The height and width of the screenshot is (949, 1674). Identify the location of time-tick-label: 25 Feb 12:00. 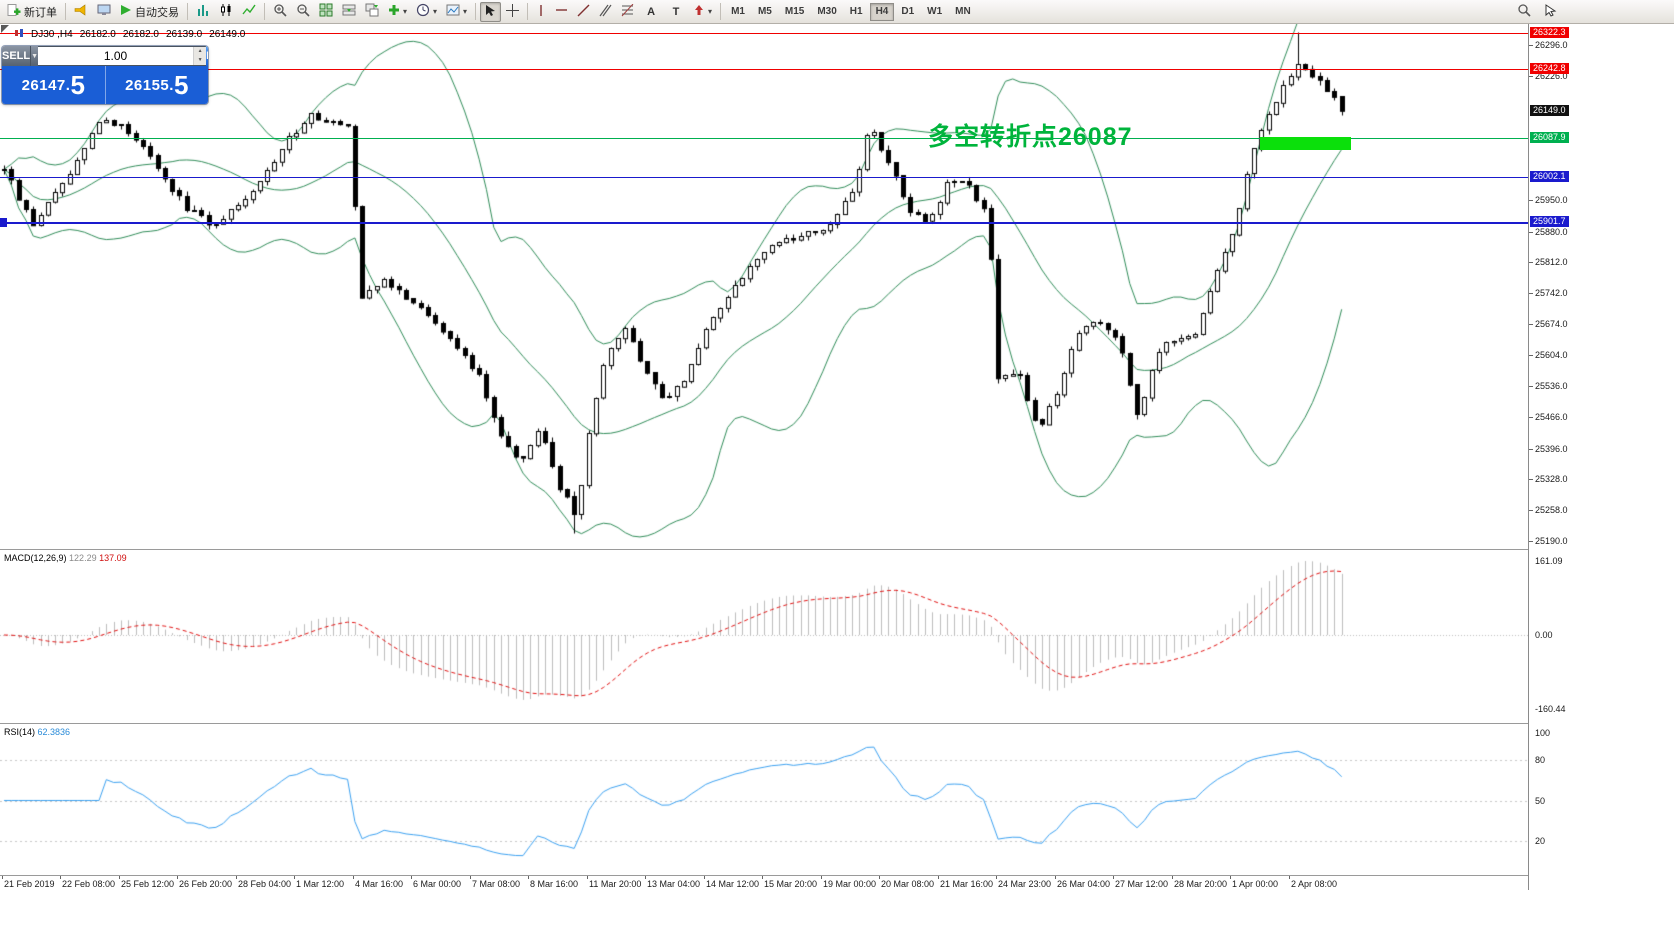
(148, 884).